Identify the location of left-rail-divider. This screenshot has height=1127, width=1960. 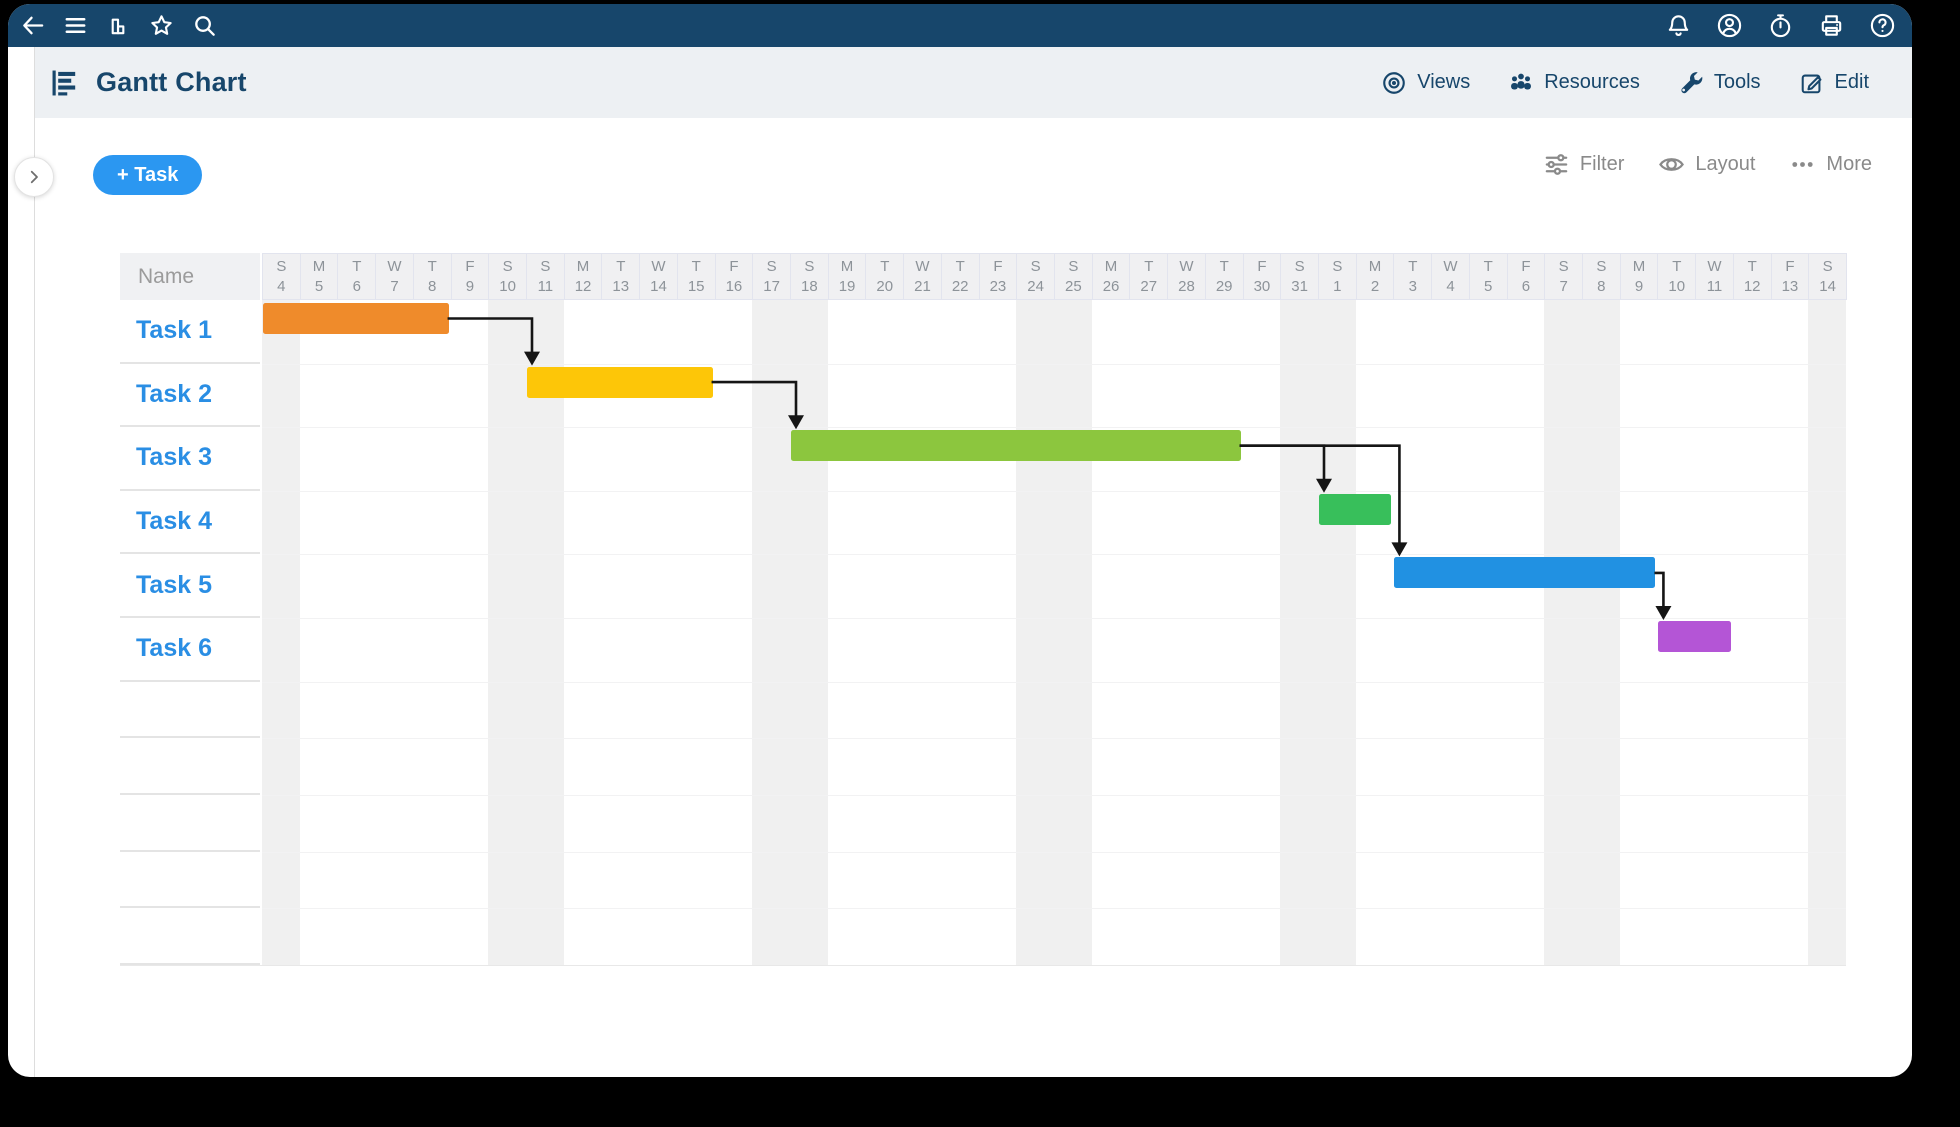
(34, 562).